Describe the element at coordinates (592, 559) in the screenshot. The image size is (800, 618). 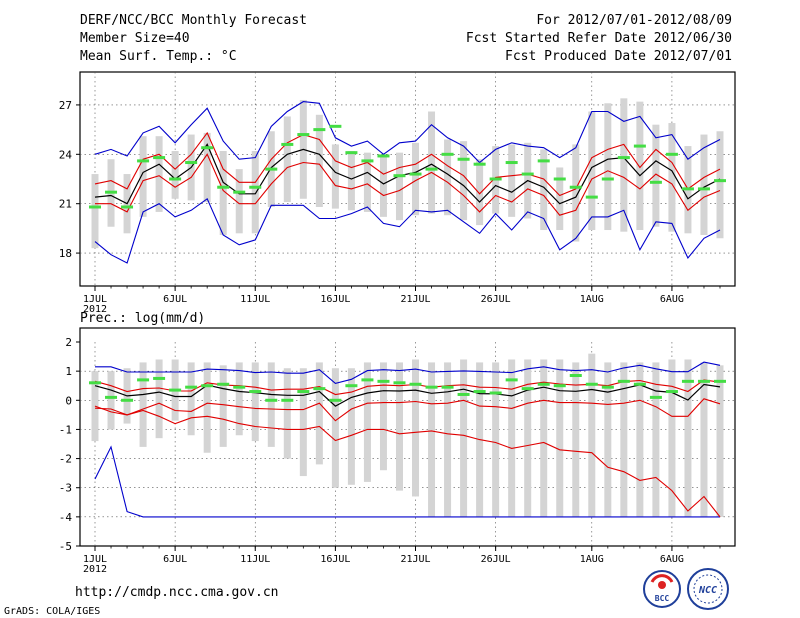
I see `prec-xtick-label: 1AUG` at that location.